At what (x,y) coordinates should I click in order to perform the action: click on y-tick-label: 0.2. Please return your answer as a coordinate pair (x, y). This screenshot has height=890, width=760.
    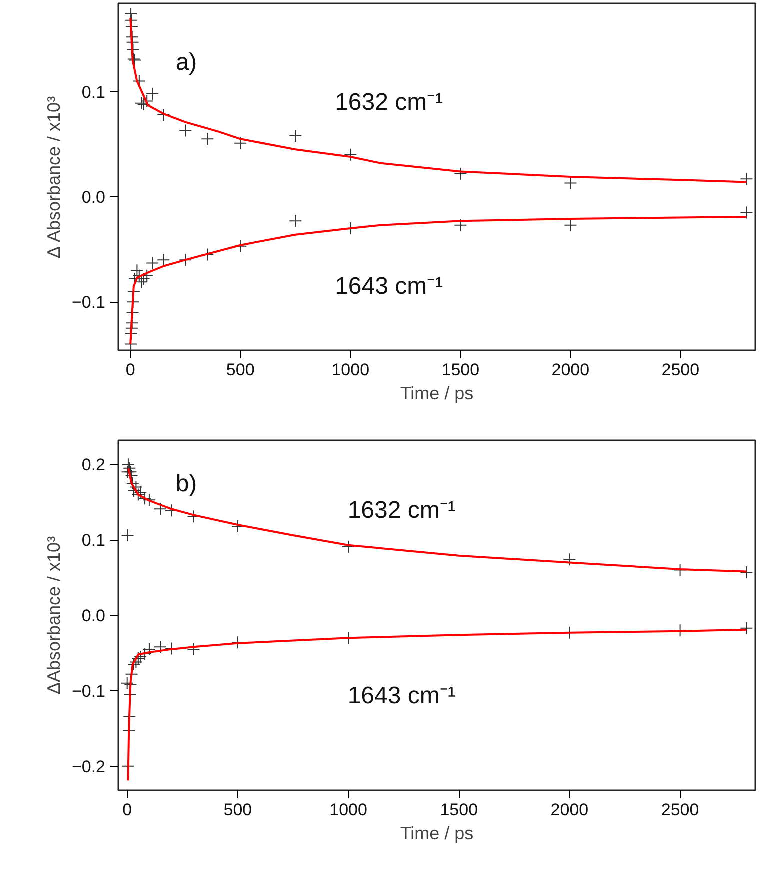
    Looking at the image, I should click on (94, 465).